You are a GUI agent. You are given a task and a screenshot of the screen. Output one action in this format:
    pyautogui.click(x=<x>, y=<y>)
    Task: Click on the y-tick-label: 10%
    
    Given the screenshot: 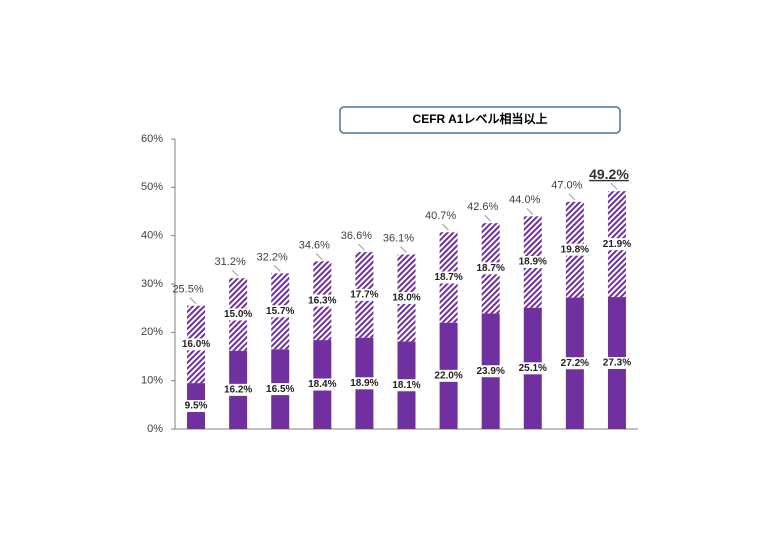 What is the action you would take?
    pyautogui.click(x=152, y=381)
    